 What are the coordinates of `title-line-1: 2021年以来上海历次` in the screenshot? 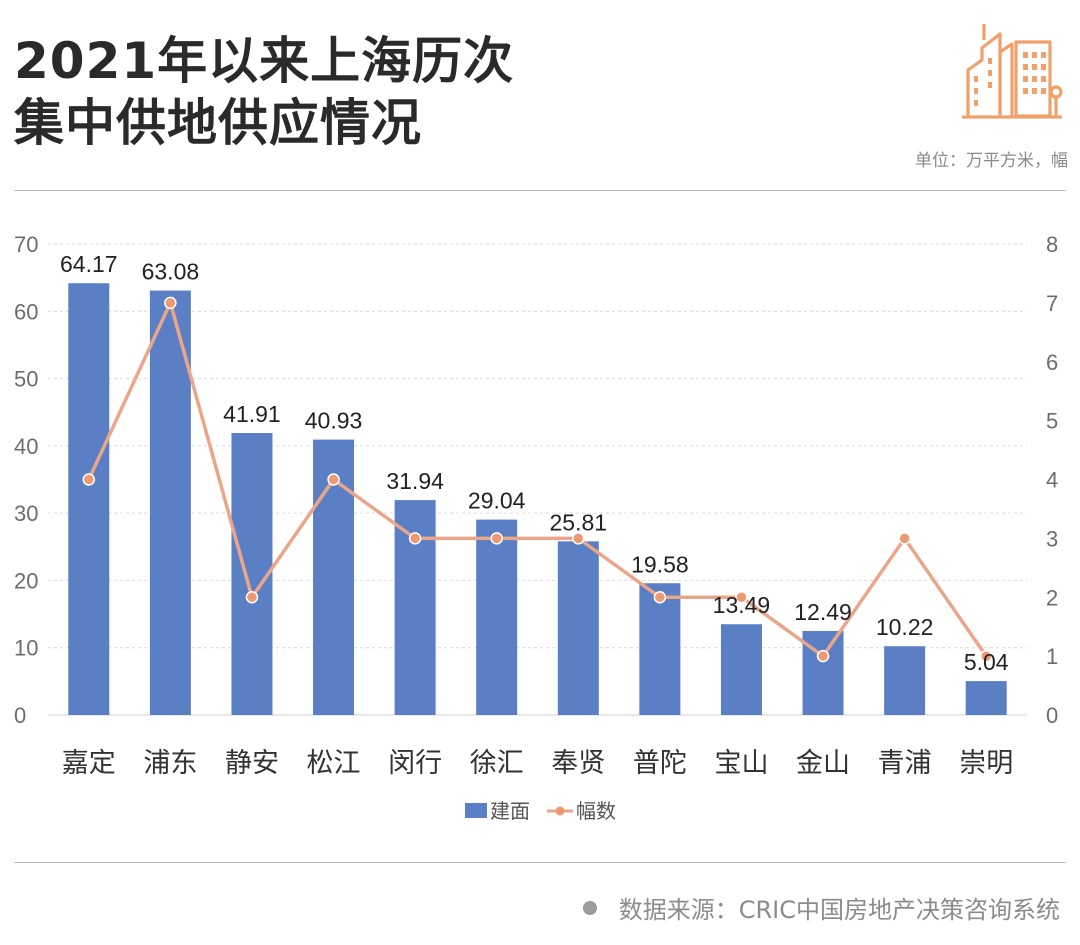 It's located at (264, 61).